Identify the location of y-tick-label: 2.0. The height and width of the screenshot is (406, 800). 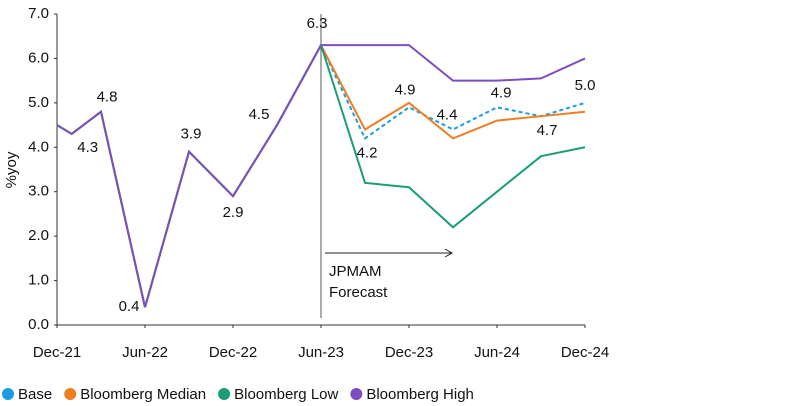
(38, 235).